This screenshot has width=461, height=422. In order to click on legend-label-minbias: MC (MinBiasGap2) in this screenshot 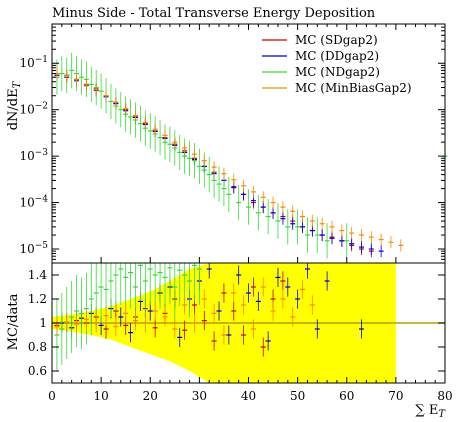, I will do `click(353, 88)`.